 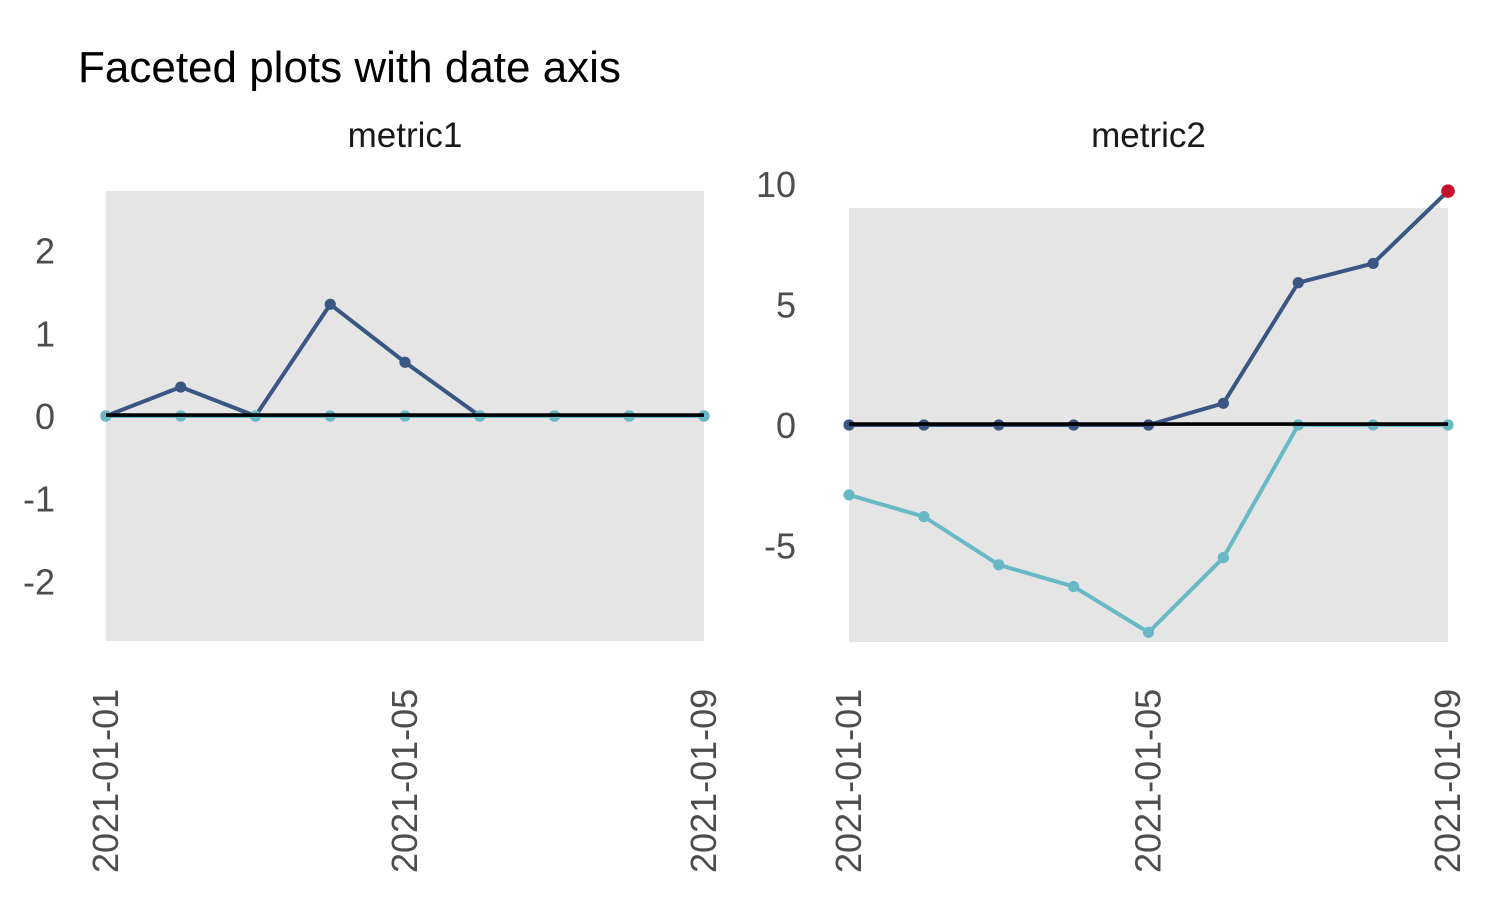 I want to click on y-tick-label: 5, so click(x=786, y=304).